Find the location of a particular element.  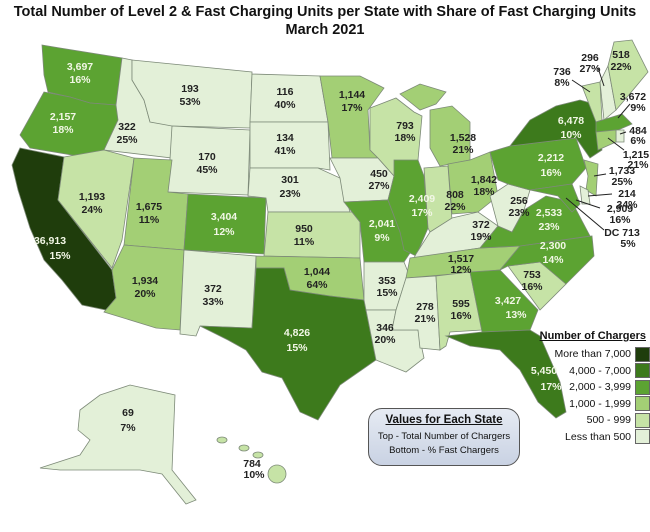

svg-text:697%: 69 7% is located at coordinates (128, 420).